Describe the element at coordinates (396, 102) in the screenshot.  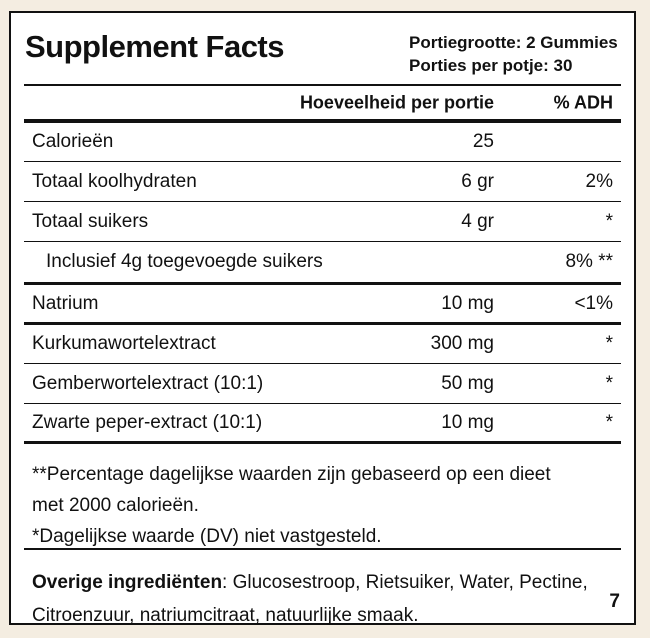
I see `amount-header: Hoeveelheid per portie` at that location.